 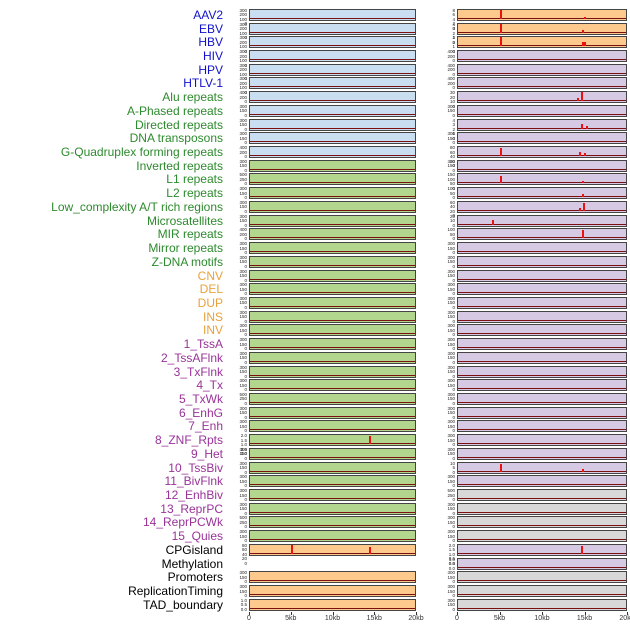 What do you see at coordinates (183, 604) in the screenshot?
I see `track-label: TAD_boundary` at bounding box center [183, 604].